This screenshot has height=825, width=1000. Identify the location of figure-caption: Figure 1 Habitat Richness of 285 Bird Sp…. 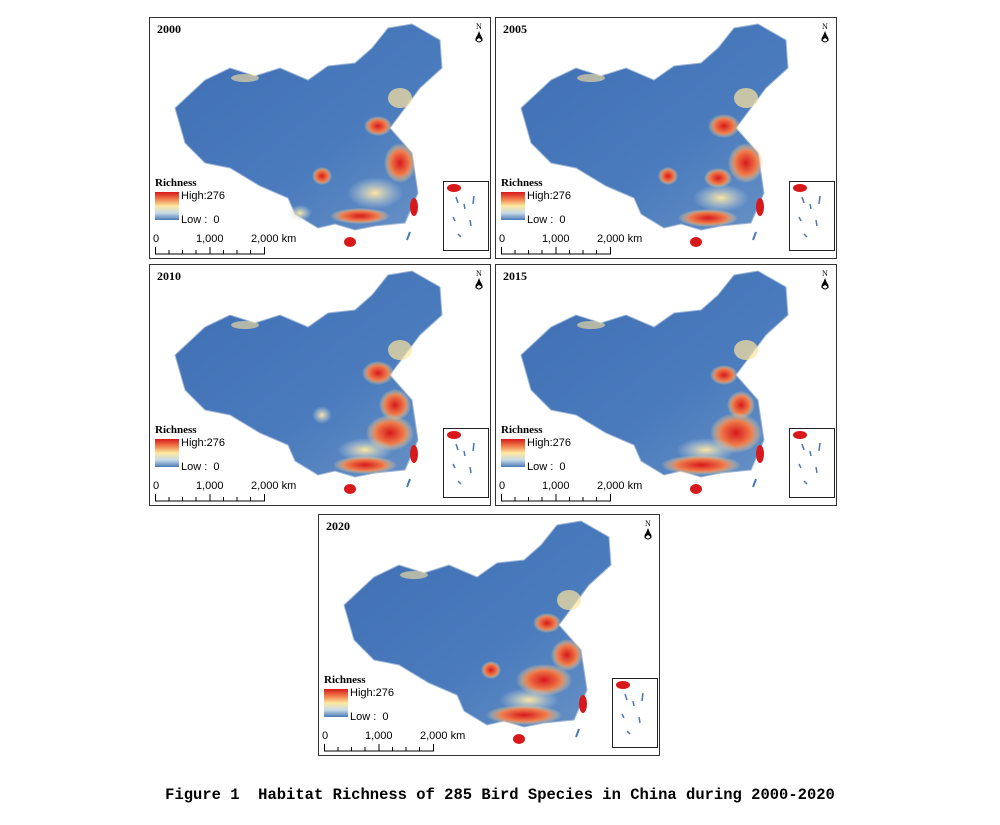
(500, 795).